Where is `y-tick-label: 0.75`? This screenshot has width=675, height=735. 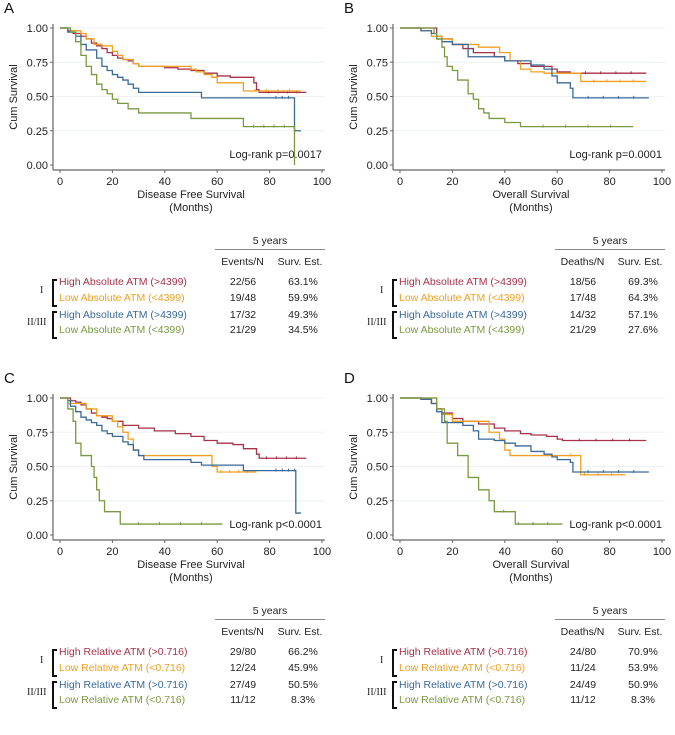 y-tick-label: 0.75 is located at coordinates (377, 433).